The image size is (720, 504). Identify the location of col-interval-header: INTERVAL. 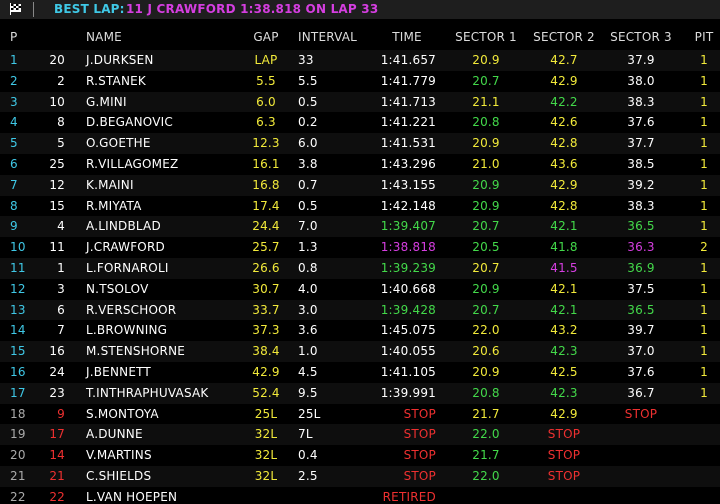
(328, 37).